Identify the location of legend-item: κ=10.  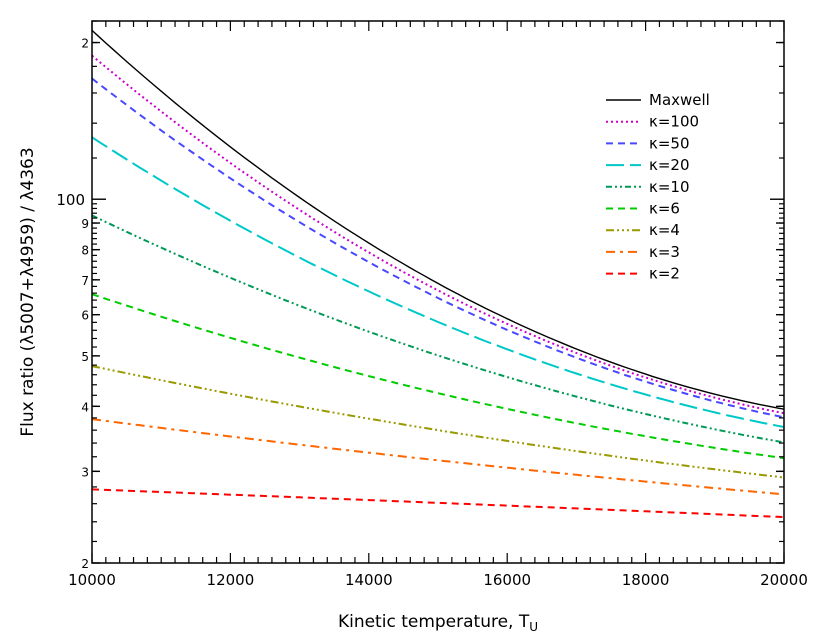
(648, 187).